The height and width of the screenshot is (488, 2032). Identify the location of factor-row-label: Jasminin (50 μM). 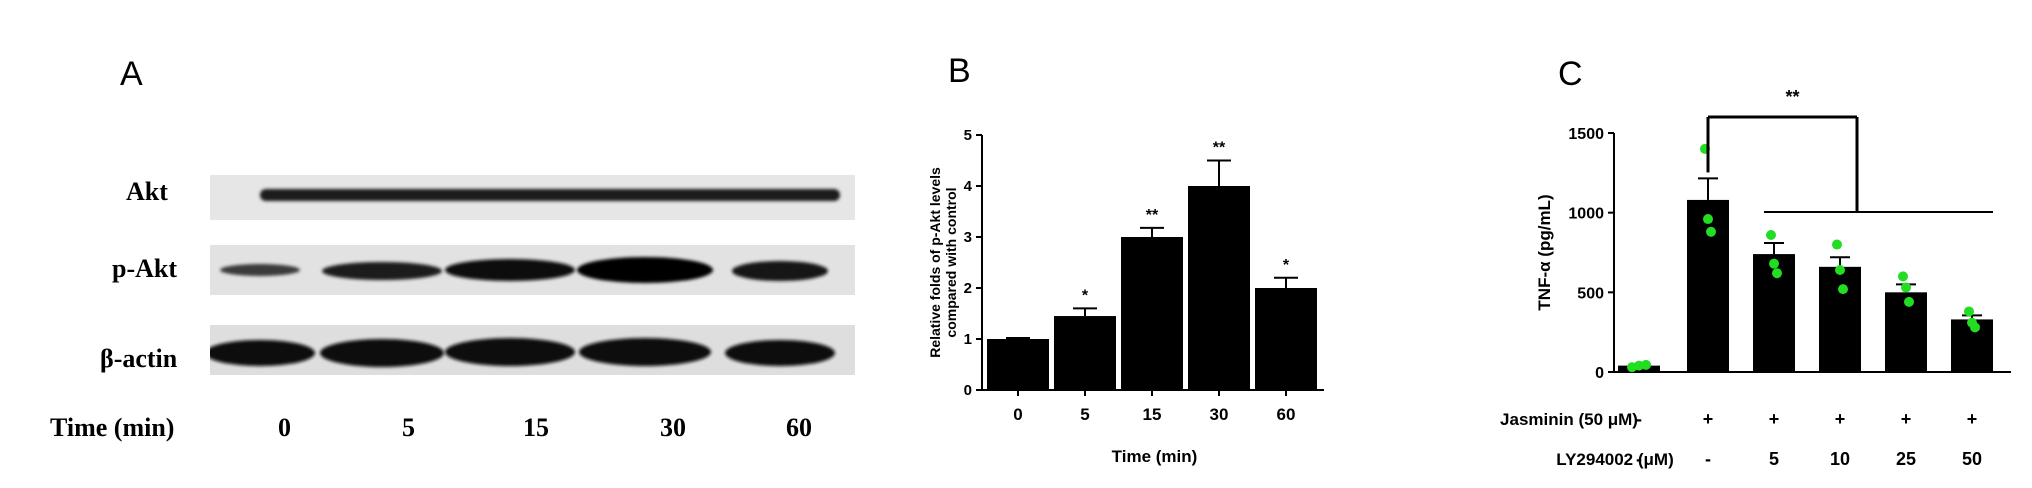
(1569, 419).